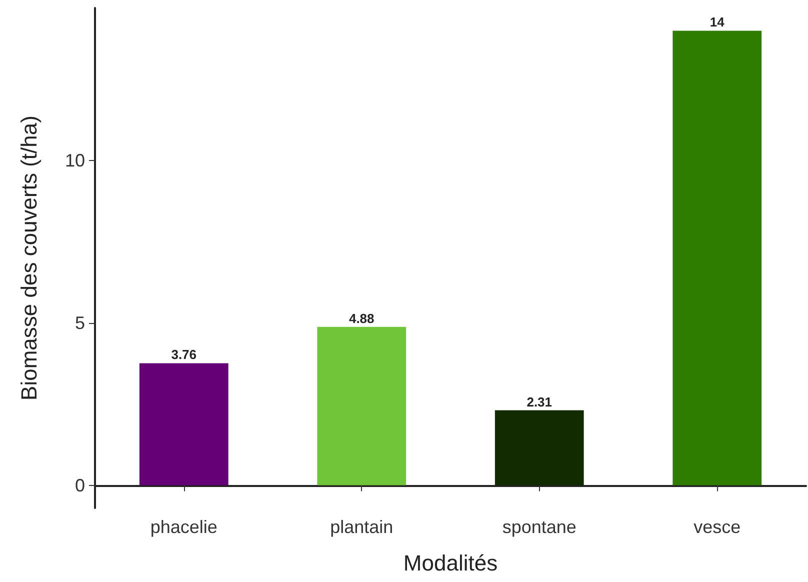  What do you see at coordinates (718, 22) in the screenshot?
I see `data-label: 14` at bounding box center [718, 22].